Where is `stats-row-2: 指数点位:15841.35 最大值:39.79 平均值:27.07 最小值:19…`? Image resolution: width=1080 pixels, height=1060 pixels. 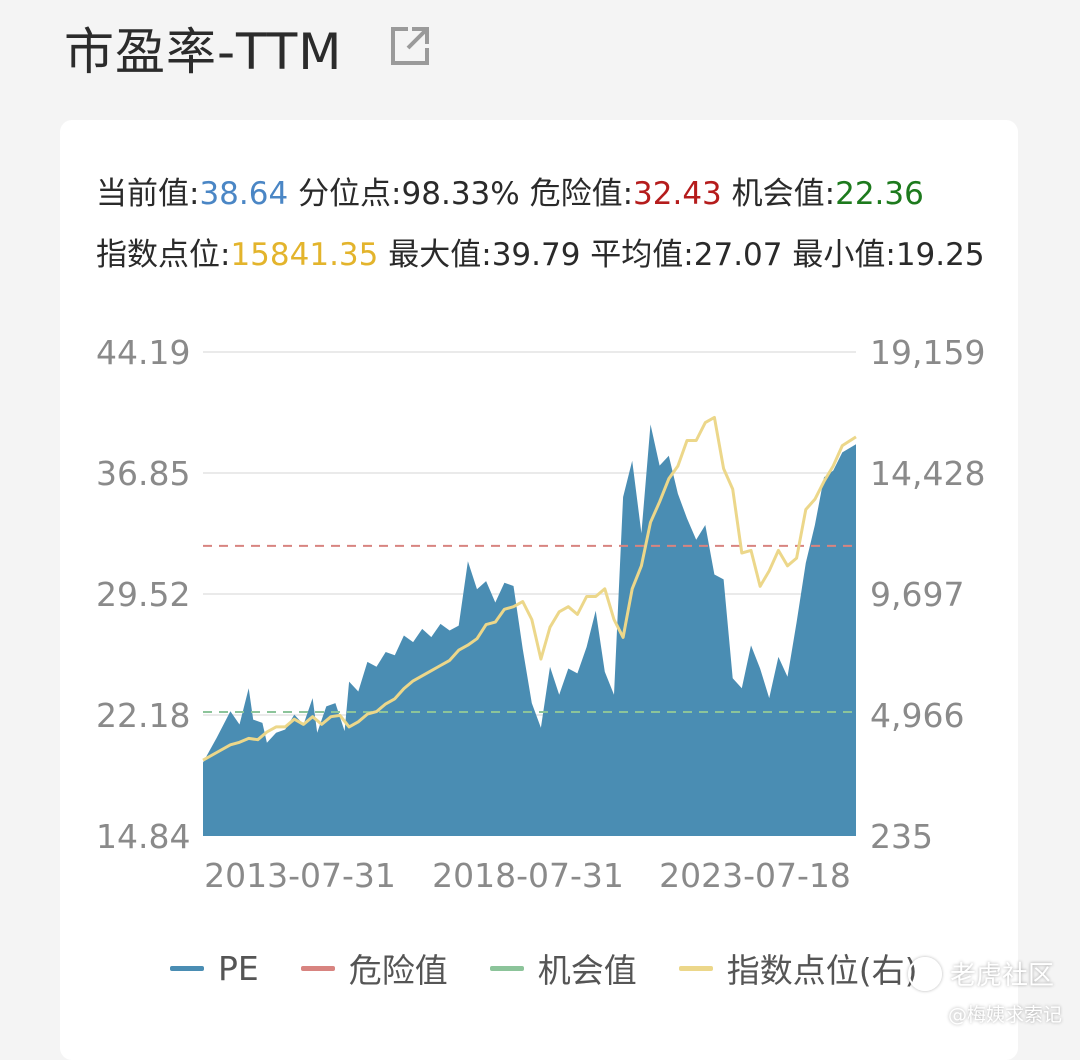
stats-row-2: 指数点位:15841.35 最大值:39.79 平均值:27.07 最小值:19… is located at coordinates (540, 251).